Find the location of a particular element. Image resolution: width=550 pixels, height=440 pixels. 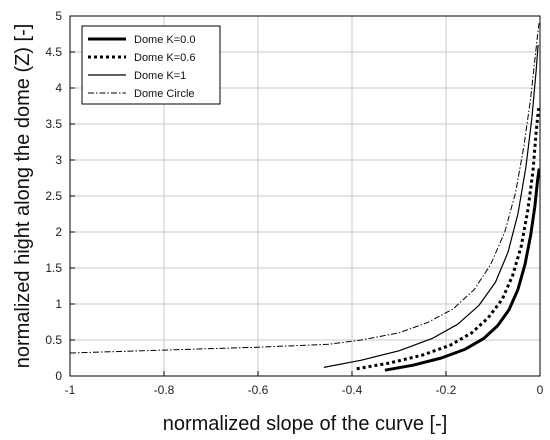

x-axis-ticks: -1 -0.8 -0.6 -0.4 -0.2 0 is located at coordinates (304, 384).